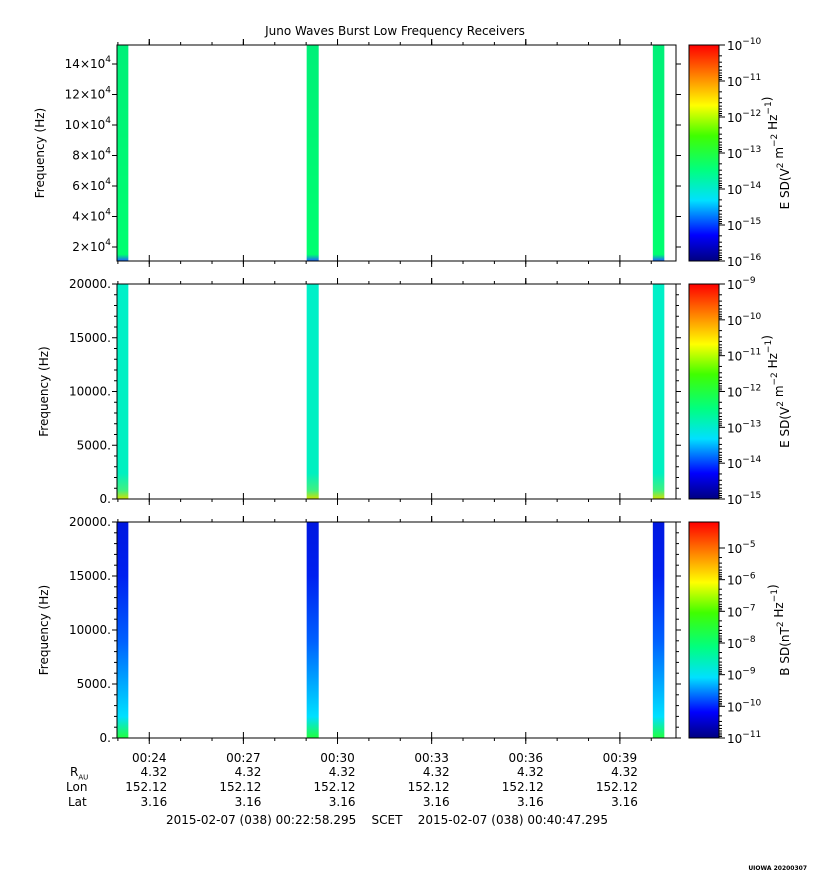 The image size is (815, 880). I want to click on xtick-label-5: 00:39, so click(620, 758).